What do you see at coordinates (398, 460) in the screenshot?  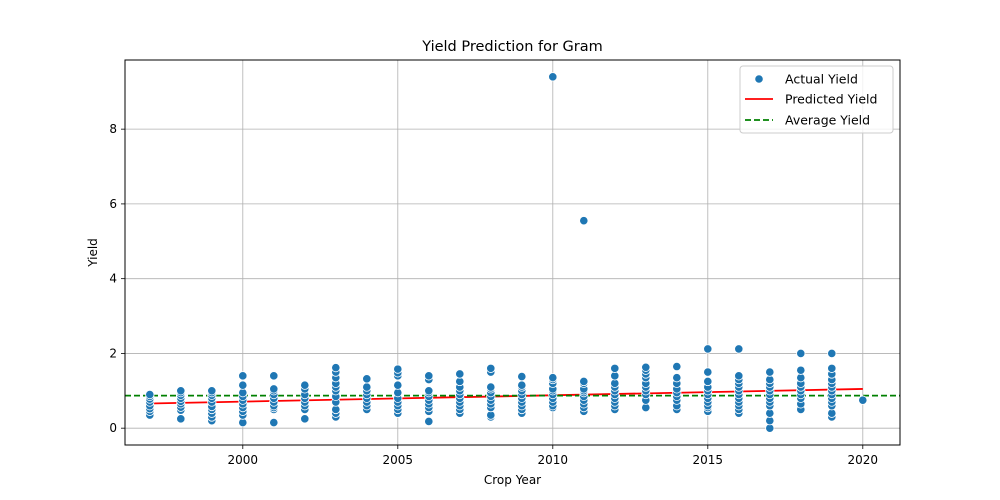 I see `x-tick-label: 2005` at bounding box center [398, 460].